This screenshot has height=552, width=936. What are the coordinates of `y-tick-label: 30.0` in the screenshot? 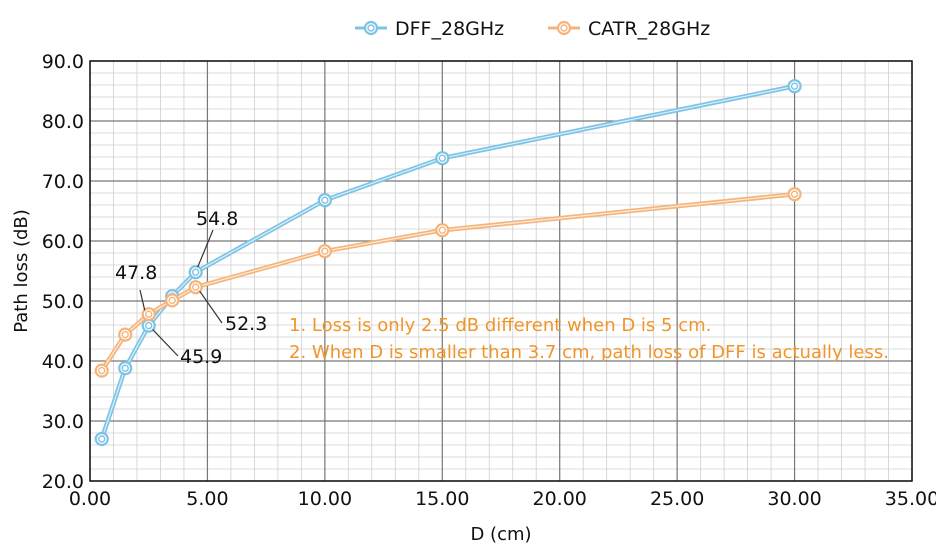 It's located at (63, 422).